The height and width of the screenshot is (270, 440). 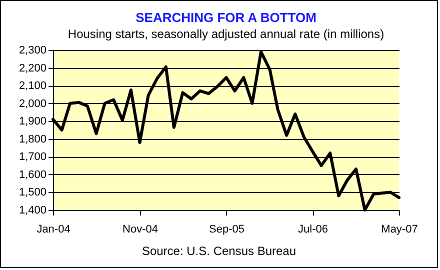 I want to click on x-tick-label: Sep-05, so click(x=227, y=230).